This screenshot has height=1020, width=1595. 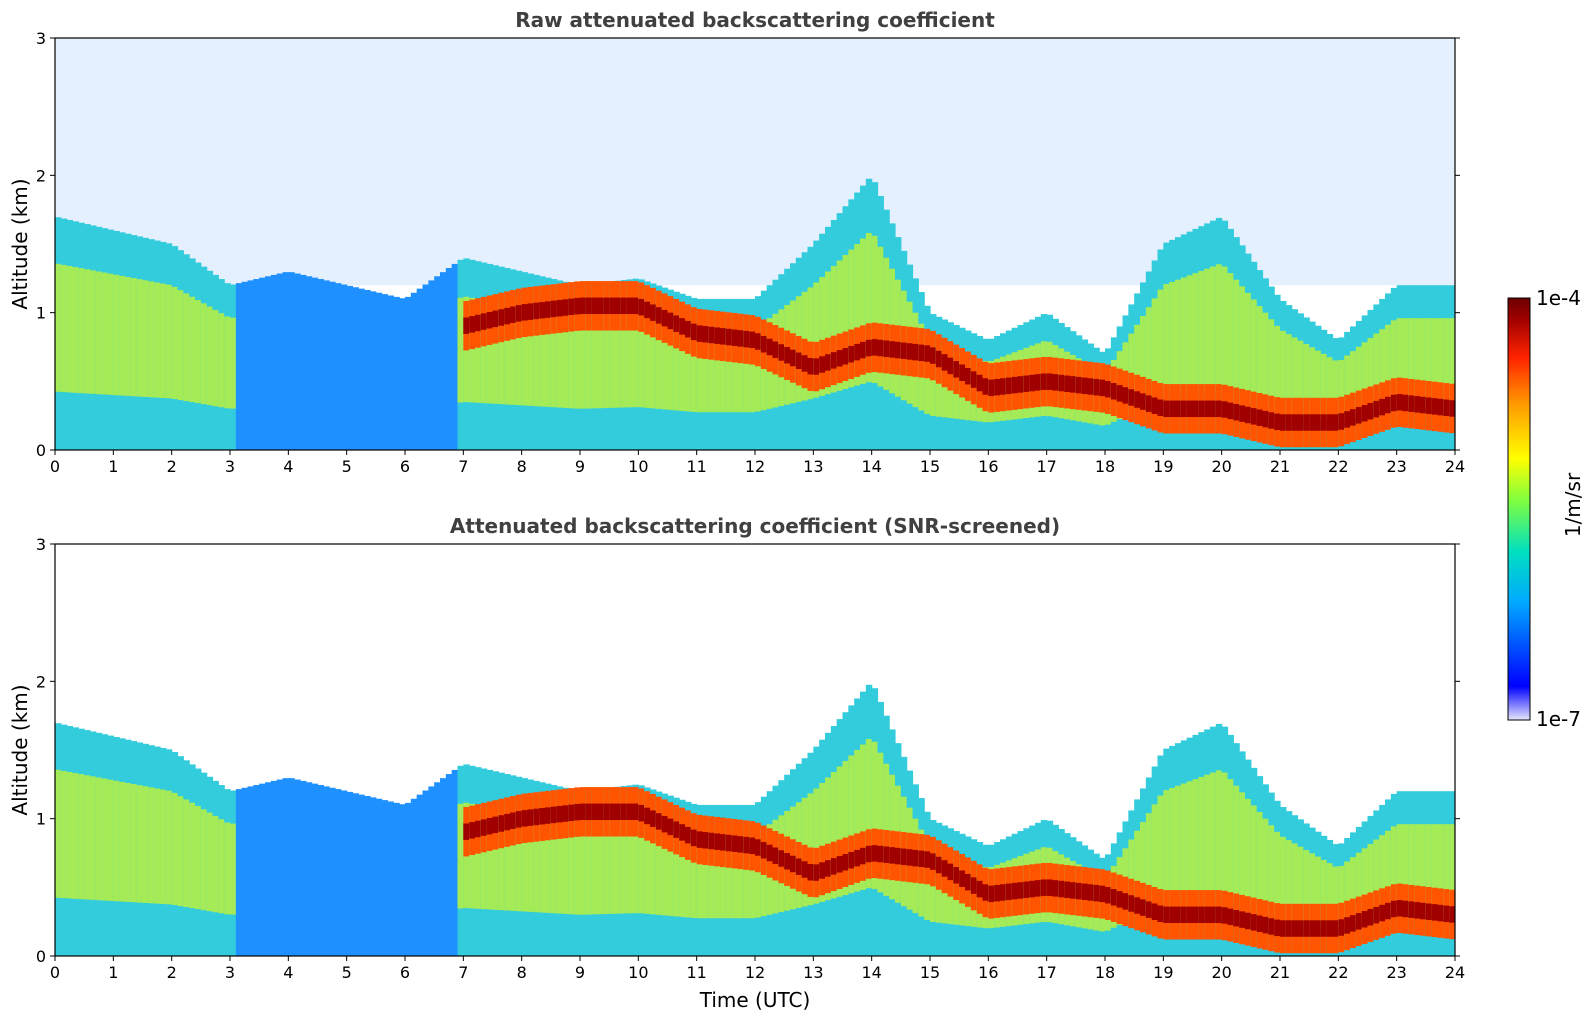 What do you see at coordinates (755, 466) in the screenshot?
I see `x-tick-label: 12` at bounding box center [755, 466].